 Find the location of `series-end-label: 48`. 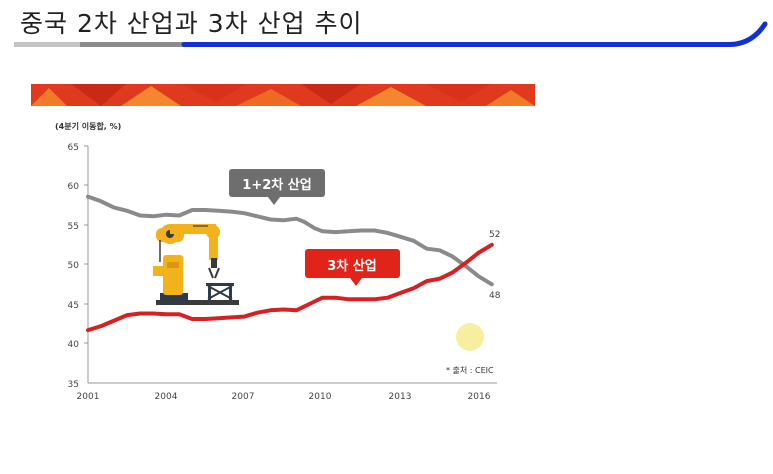

series-end-label: 48 is located at coordinates (495, 296).